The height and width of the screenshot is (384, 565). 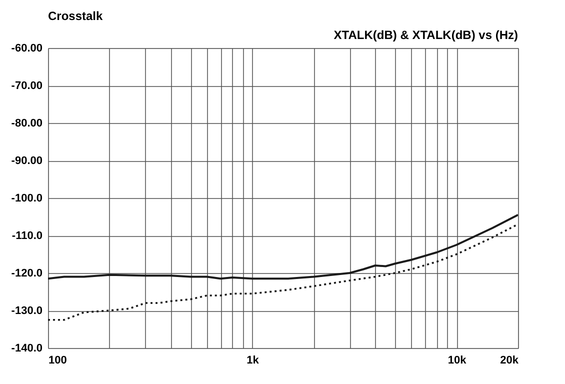 I want to click on text: XTALK(dB) & XTALK(dB) vs (Hz), so click(x=426, y=35).